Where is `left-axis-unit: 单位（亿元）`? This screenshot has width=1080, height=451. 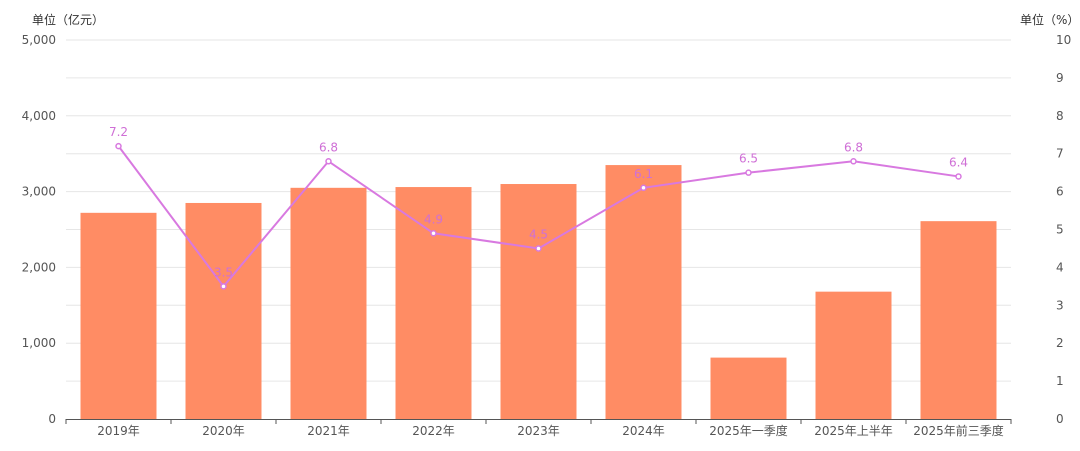 left-axis-unit: 单位（亿元） is located at coordinates (68, 20).